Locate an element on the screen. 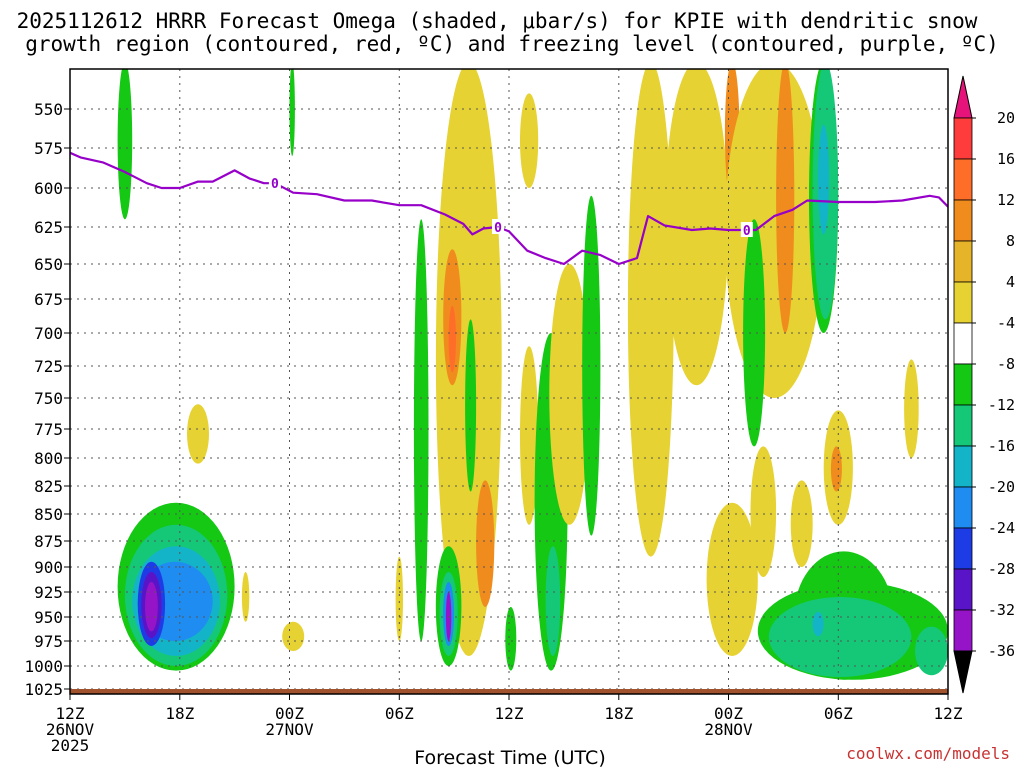 The width and height of the screenshot is (1024, 768). x-tick-label-7-1: 06Z is located at coordinates (838, 713).